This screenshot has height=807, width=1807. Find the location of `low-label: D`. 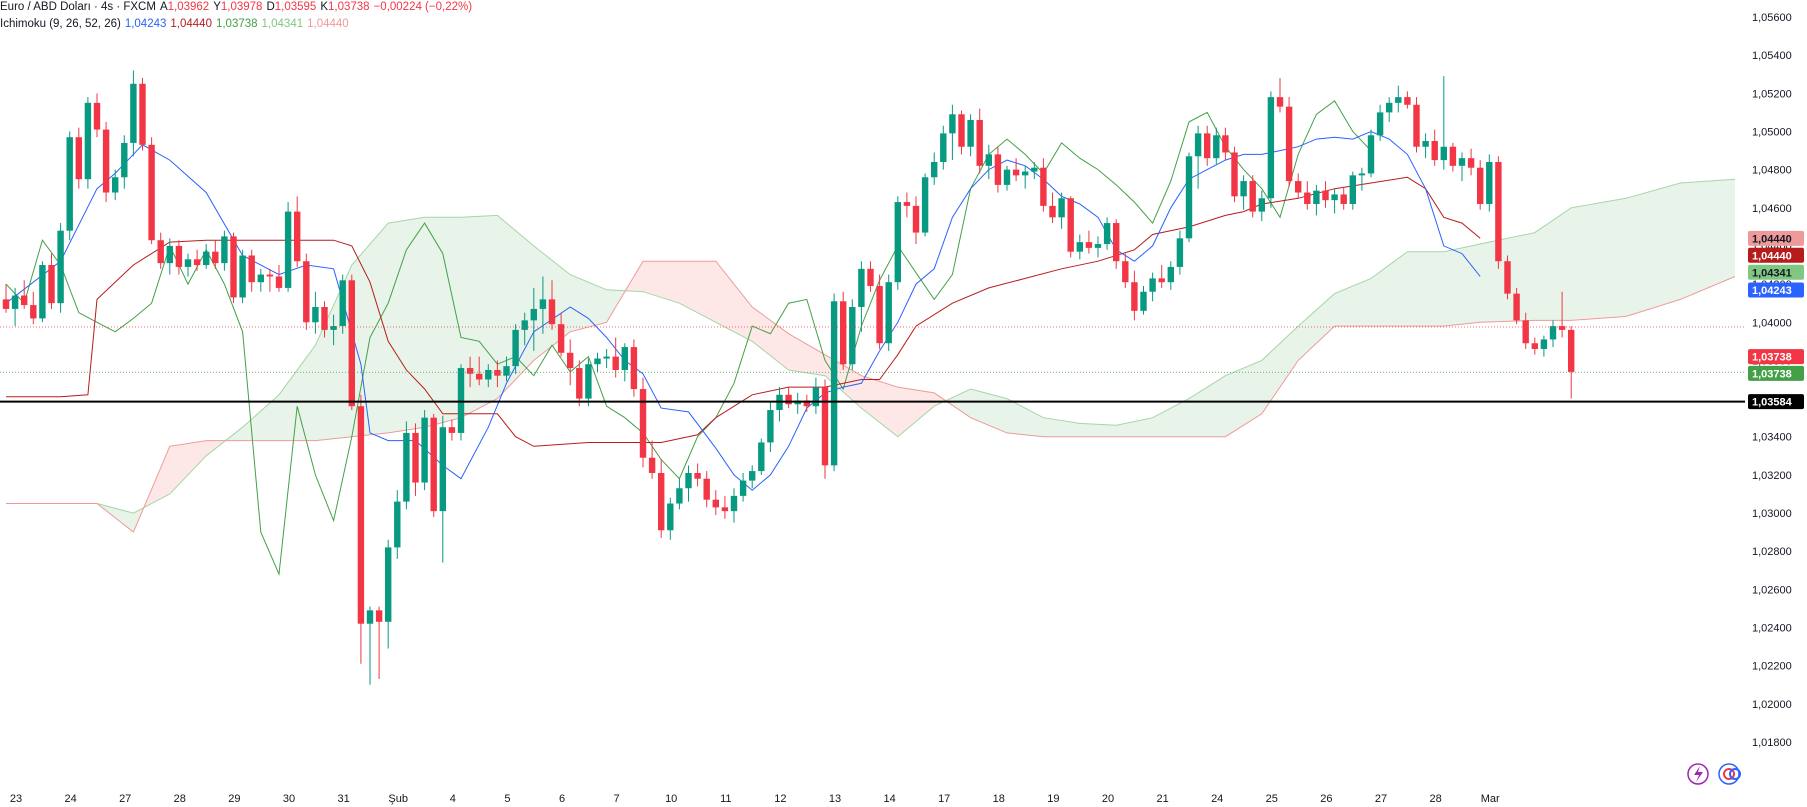

low-label: D is located at coordinates (270, 7).